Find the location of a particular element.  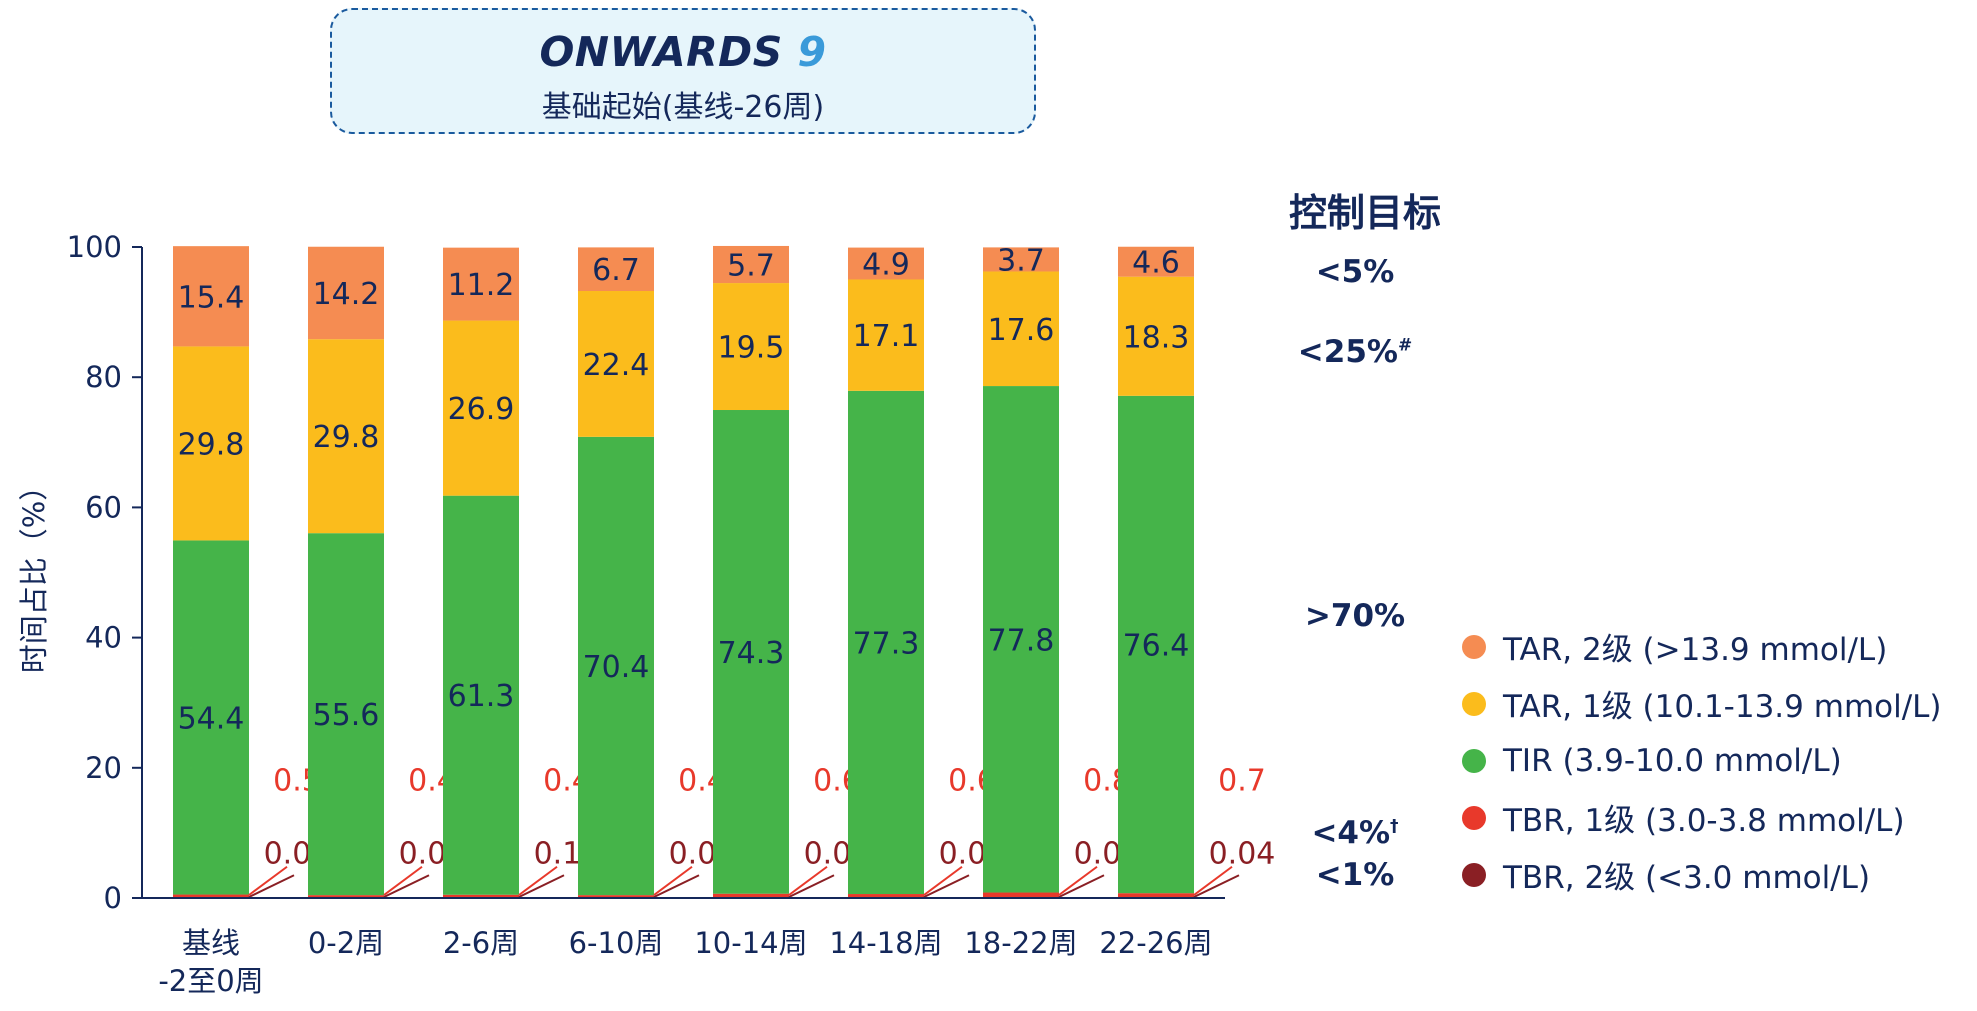

legend-item-tbr1: TBR, 1级 (3.0-3.8 mmol/L) is located at coordinates (1702, 817).